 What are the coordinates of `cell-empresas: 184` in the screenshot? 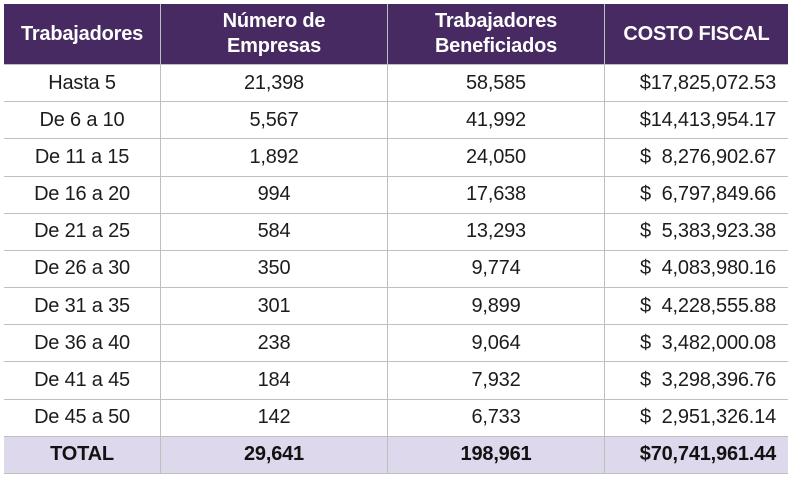 It's located at (274, 381).